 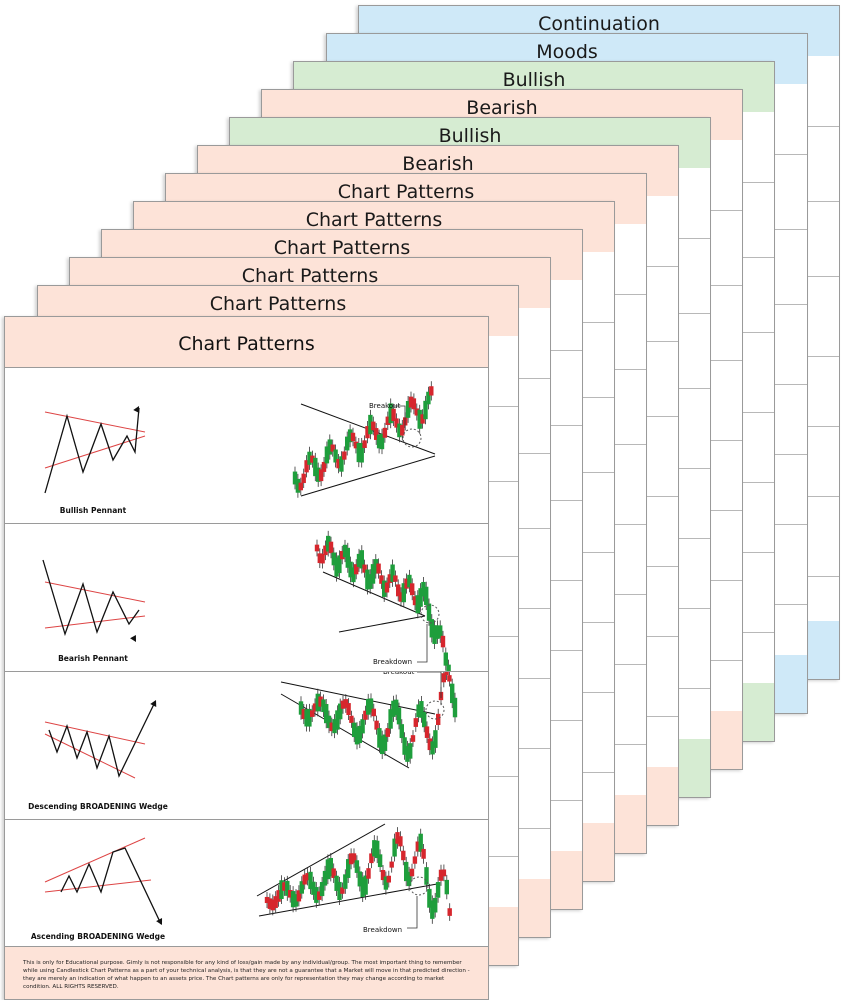 I want to click on upper-trendline, so click(x=95, y=592).